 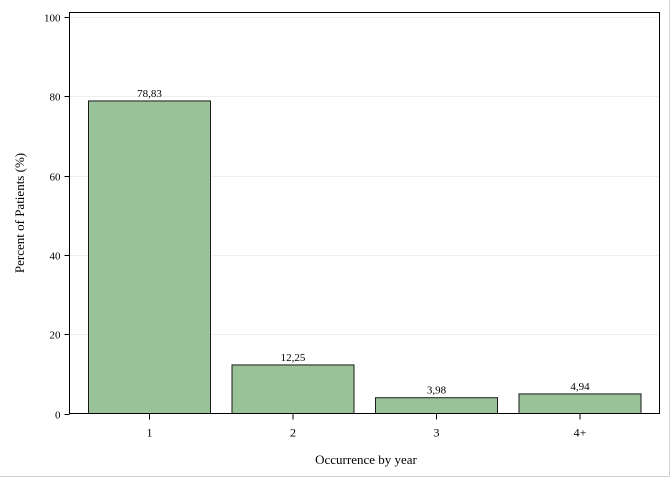 What do you see at coordinates (580, 387) in the screenshot?
I see `bar-value-label: 4,94` at bounding box center [580, 387].